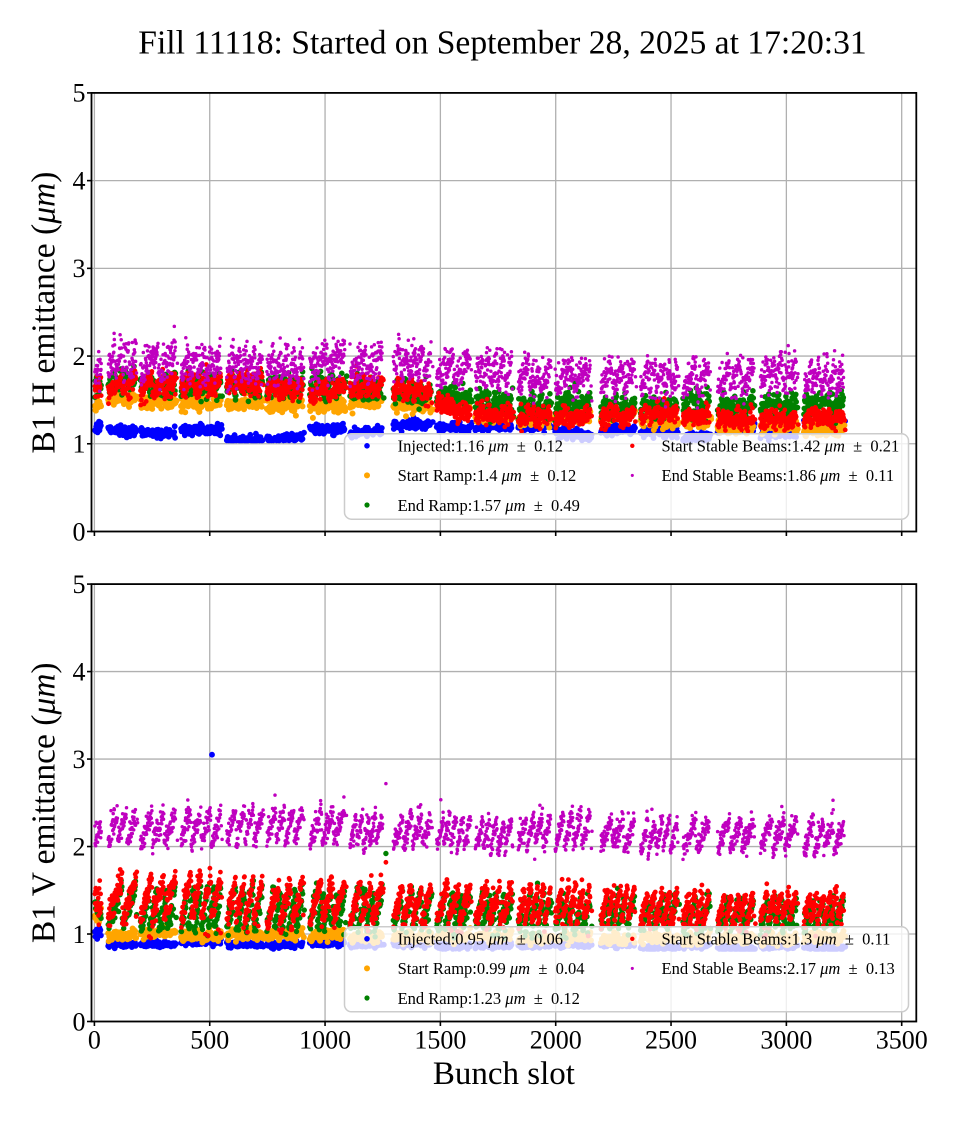 The width and height of the screenshot is (960, 1125). Describe the element at coordinates (487, 475) in the screenshot. I see `svg-text: Start Ramp:1.4 μm ± 0.12` at that location.